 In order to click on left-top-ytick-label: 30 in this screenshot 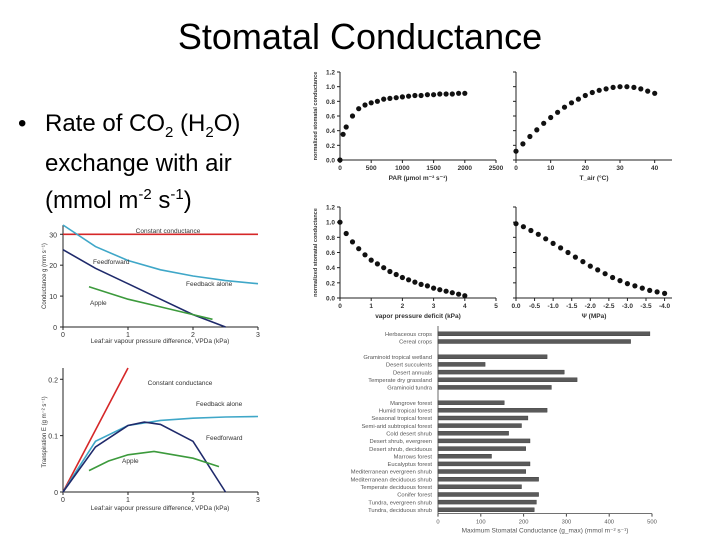, I will do `click(53, 235)`.